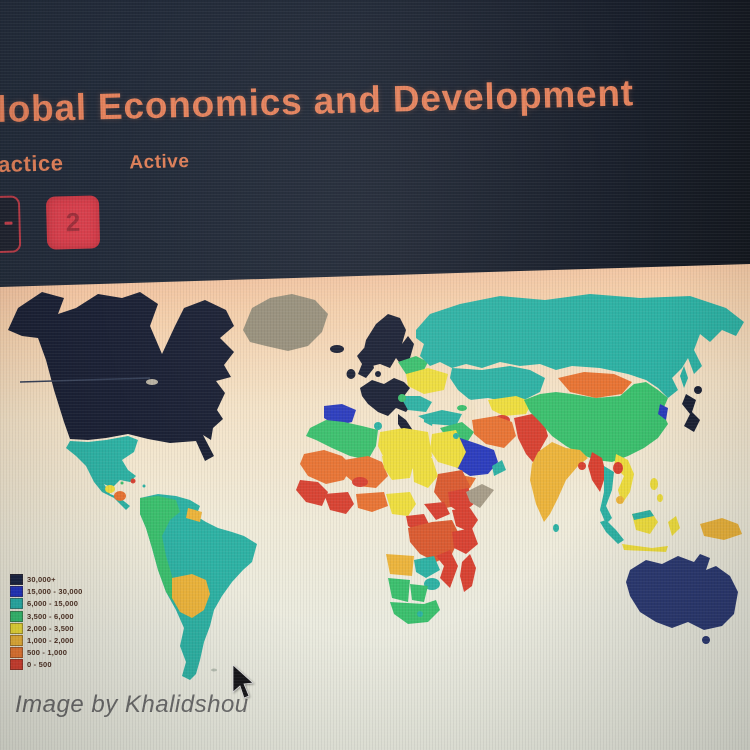 The width and height of the screenshot is (750, 750). I want to click on map-caption: Image by Khalidshou, so click(132, 704).